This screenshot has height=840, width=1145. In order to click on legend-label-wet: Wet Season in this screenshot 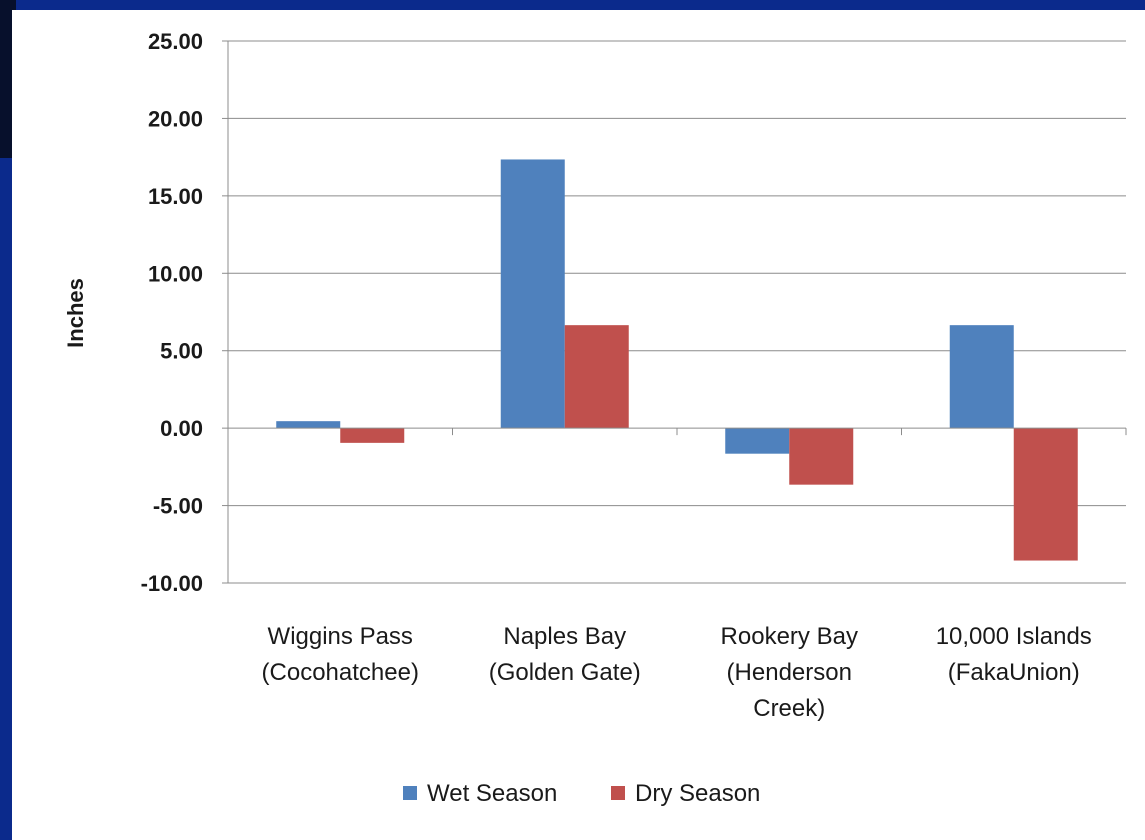, I will do `click(492, 793)`.